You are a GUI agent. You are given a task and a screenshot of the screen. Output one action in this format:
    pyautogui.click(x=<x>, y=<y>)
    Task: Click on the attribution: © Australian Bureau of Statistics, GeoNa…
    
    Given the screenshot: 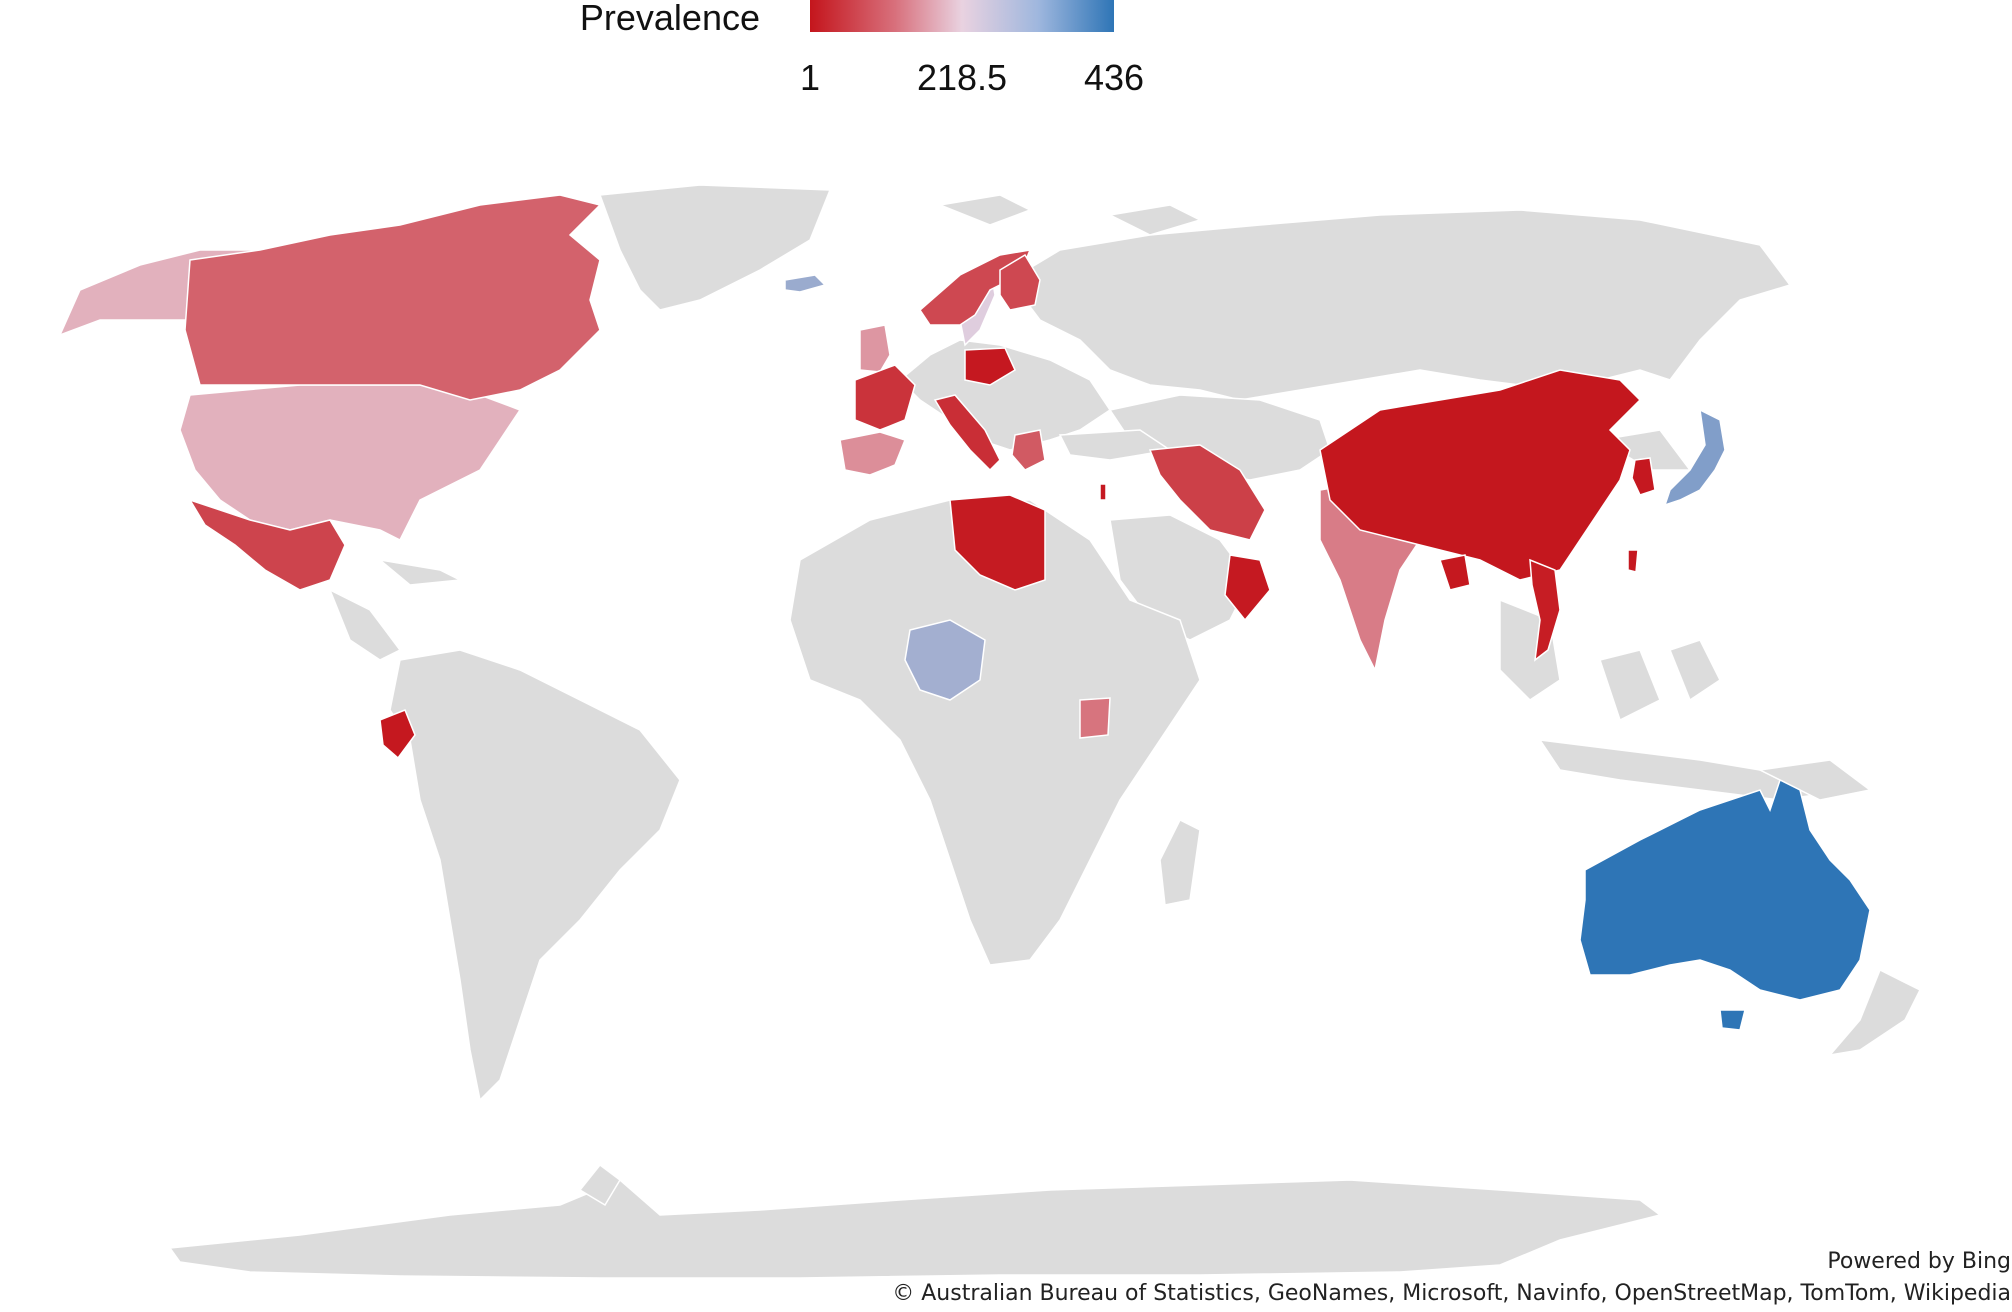 What is the action you would take?
    pyautogui.click(x=1451, y=1293)
    